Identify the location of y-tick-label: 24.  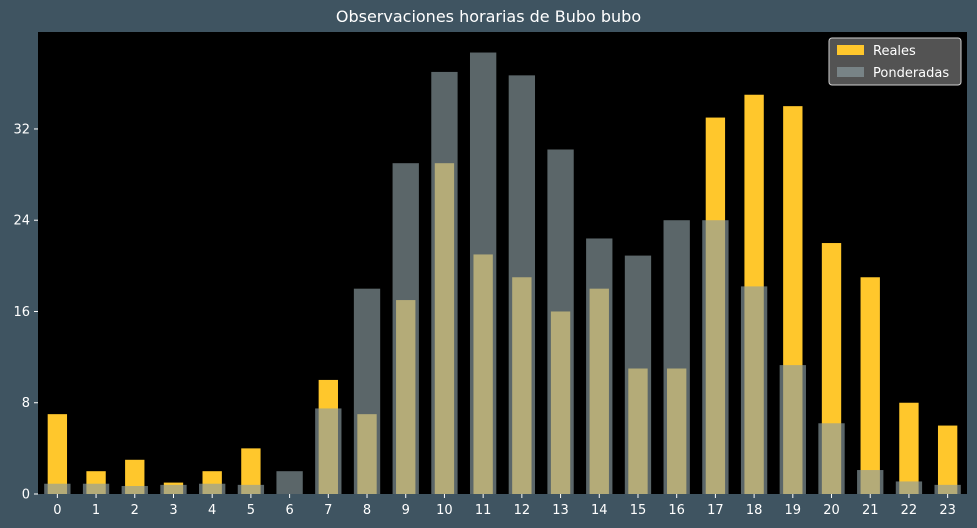
(21, 221).